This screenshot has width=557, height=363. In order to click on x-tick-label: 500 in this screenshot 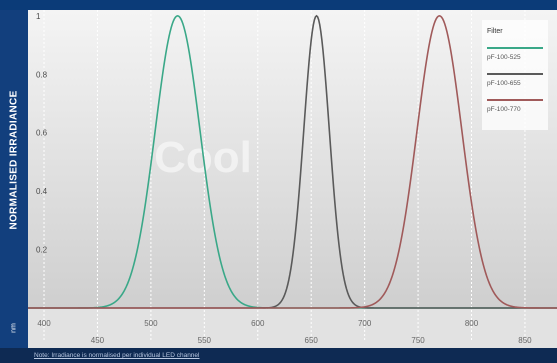, I will do `click(151, 323)`.